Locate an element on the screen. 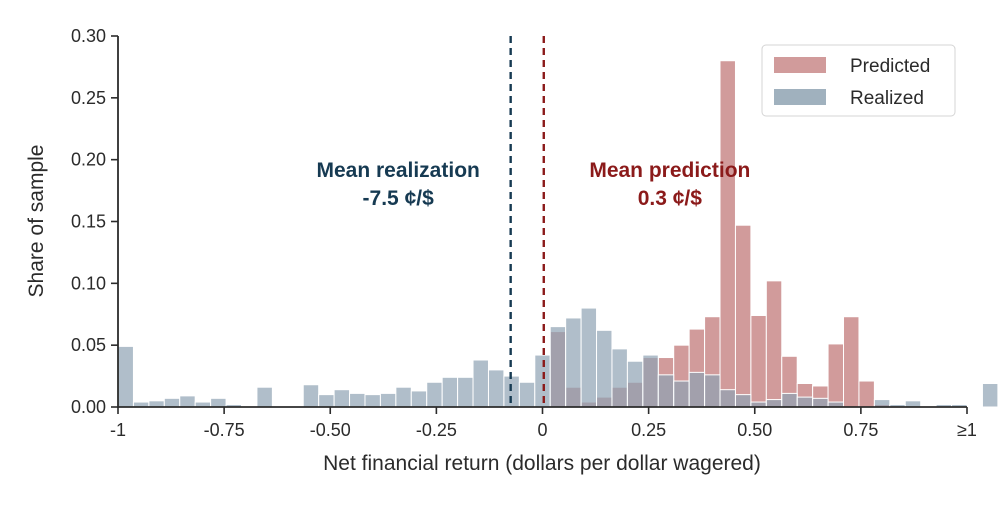 The width and height of the screenshot is (1000, 505). y-tick-label: 0.20 is located at coordinates (88, 160).